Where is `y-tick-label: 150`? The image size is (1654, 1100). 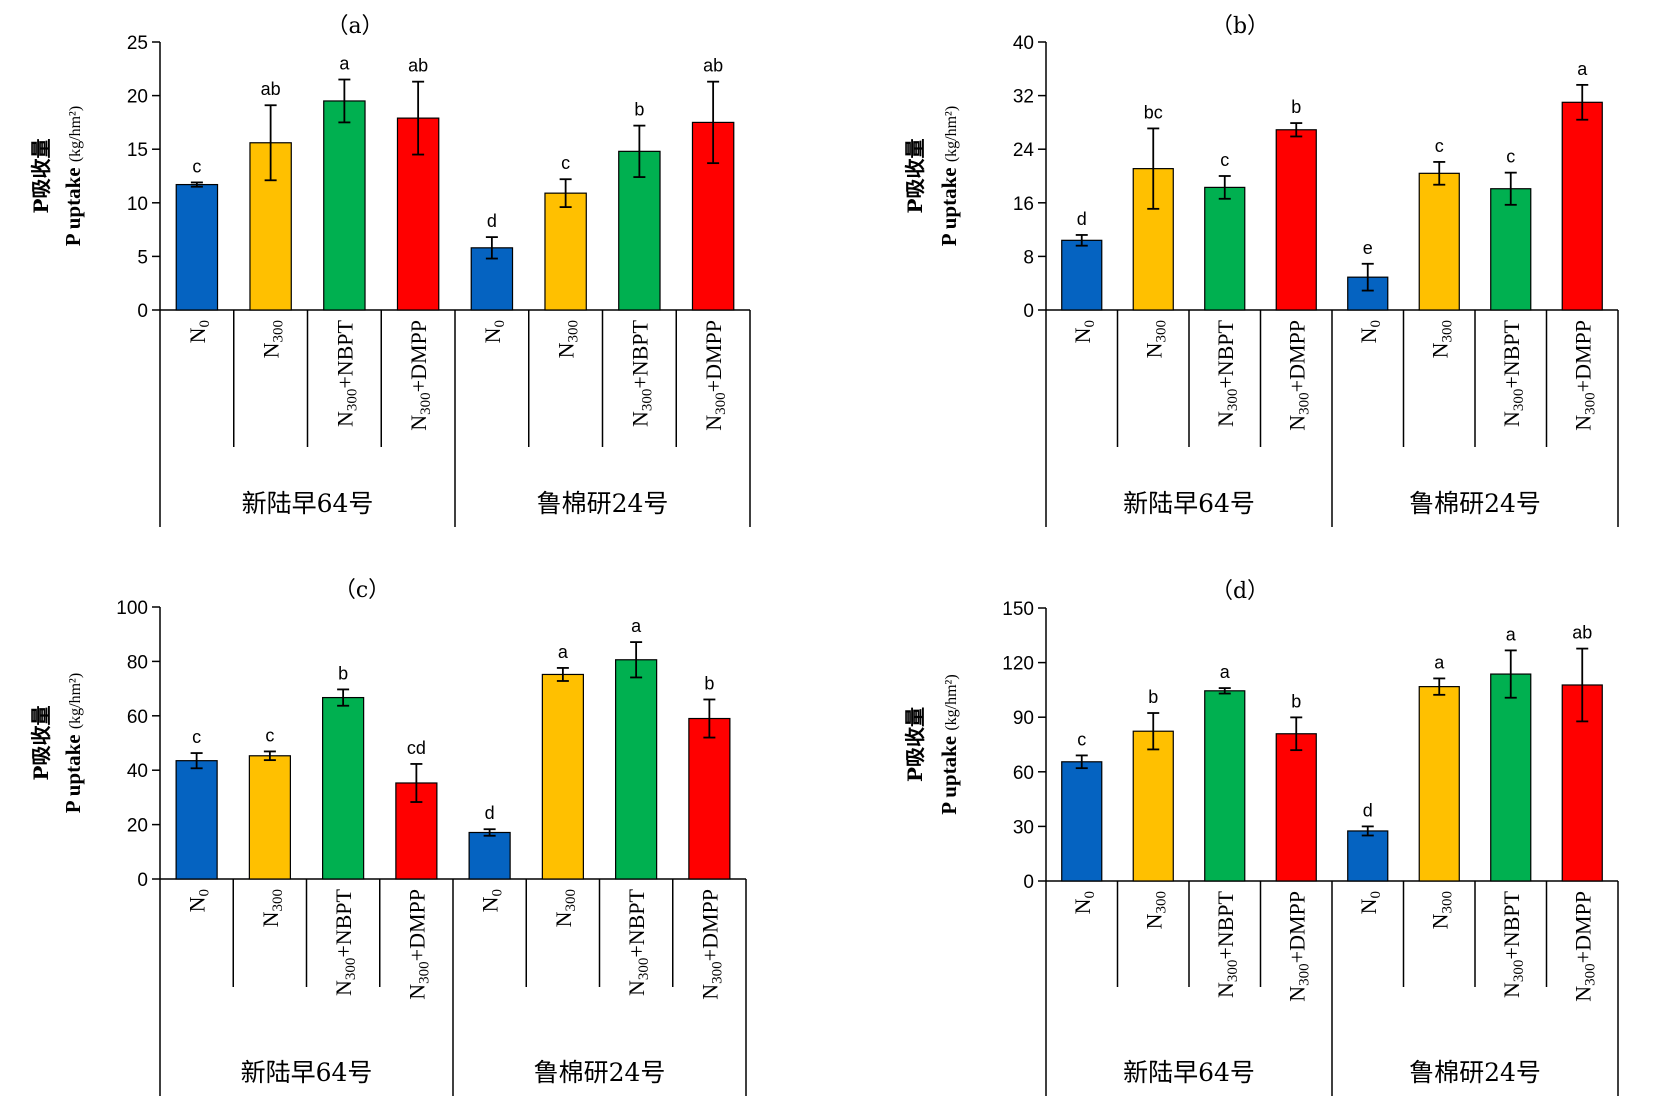
y-tick-label: 150 is located at coordinates (1018, 609).